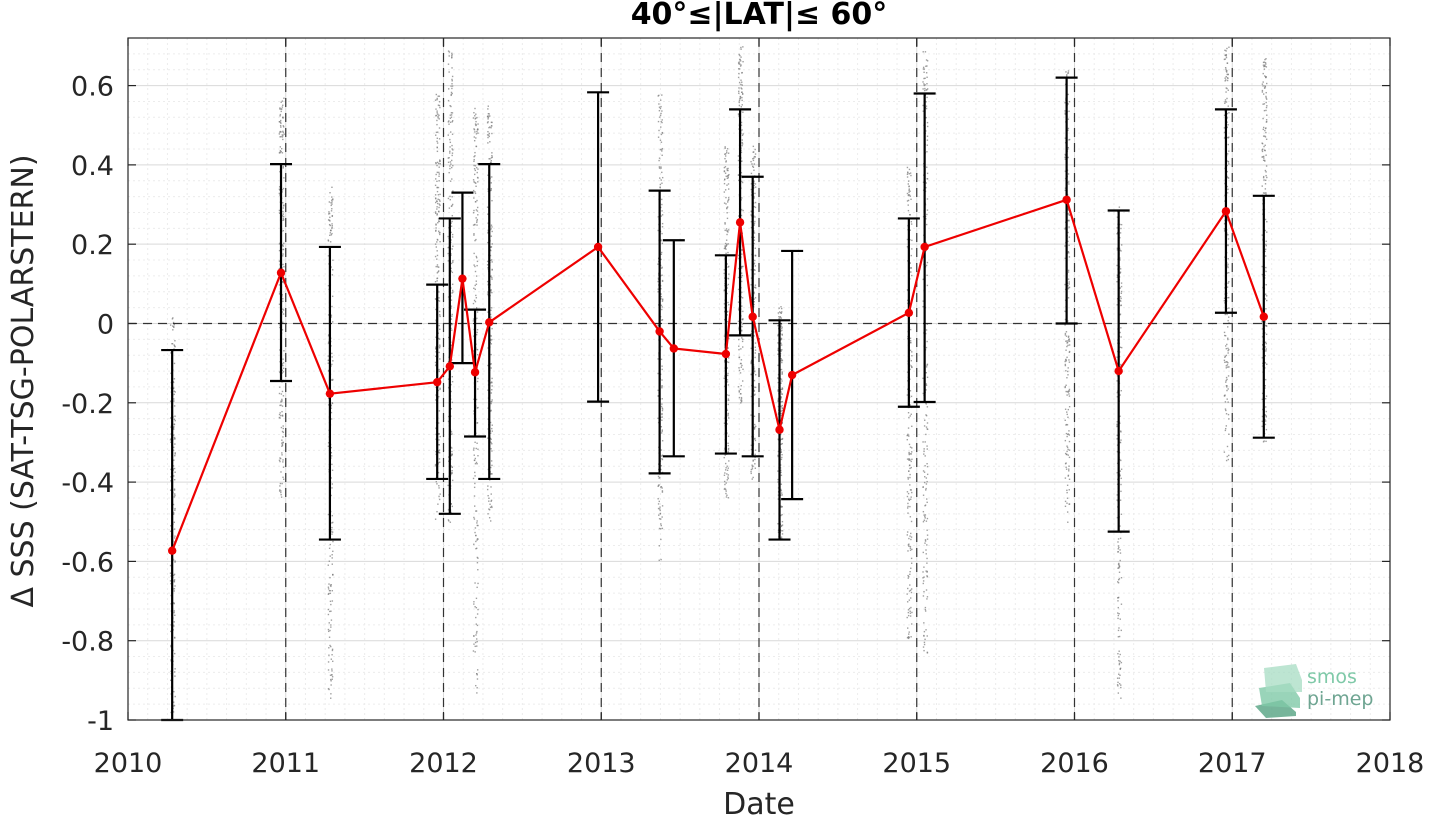 This screenshot has height=818, width=1431. What do you see at coordinates (92, 87) in the screenshot?
I see `y-tick-label: 0.6` at bounding box center [92, 87].